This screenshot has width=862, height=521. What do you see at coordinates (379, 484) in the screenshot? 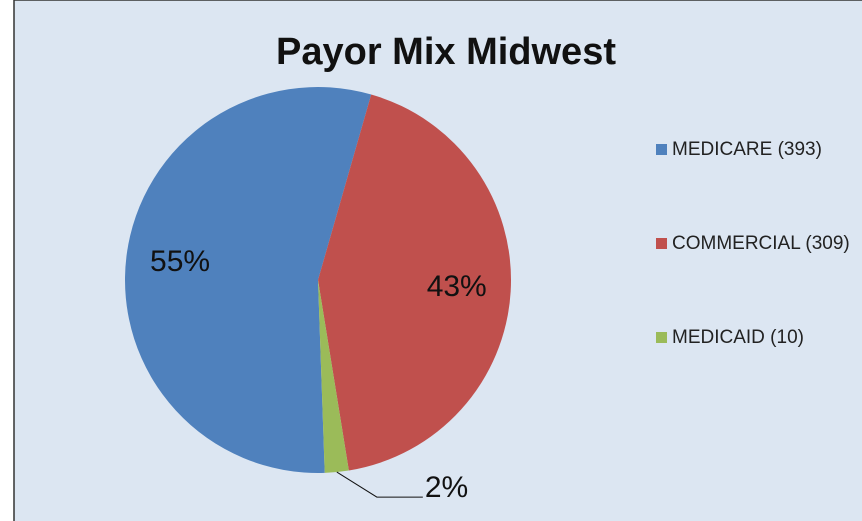
I see `leader-line` at bounding box center [379, 484].